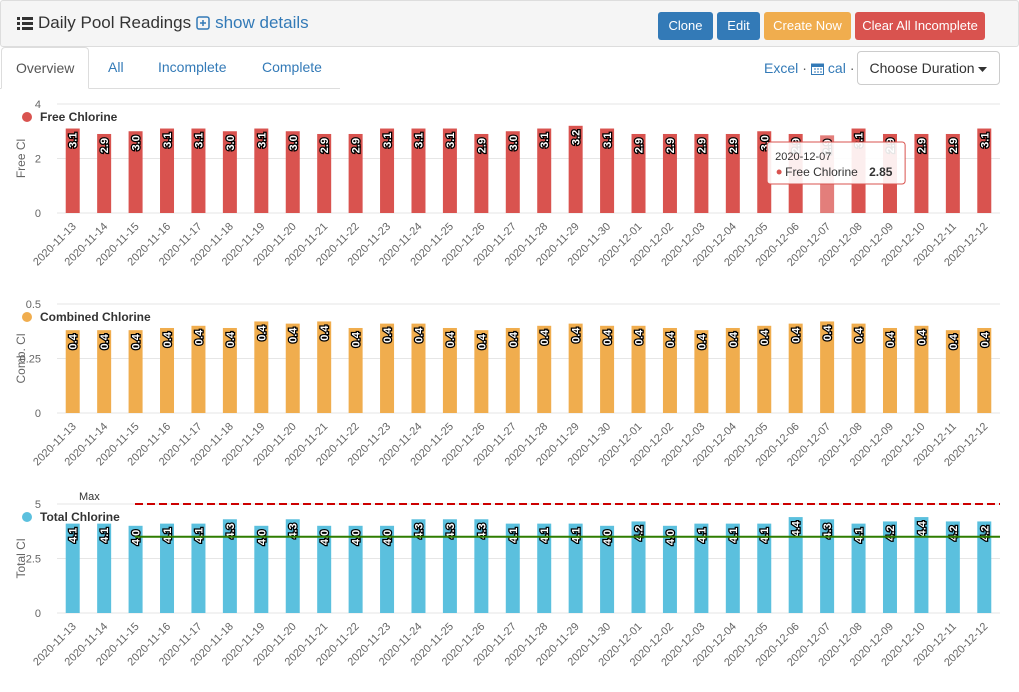  Describe the element at coordinates (33, 305) in the screenshot. I see `y-tick-label: 0.5` at that location.